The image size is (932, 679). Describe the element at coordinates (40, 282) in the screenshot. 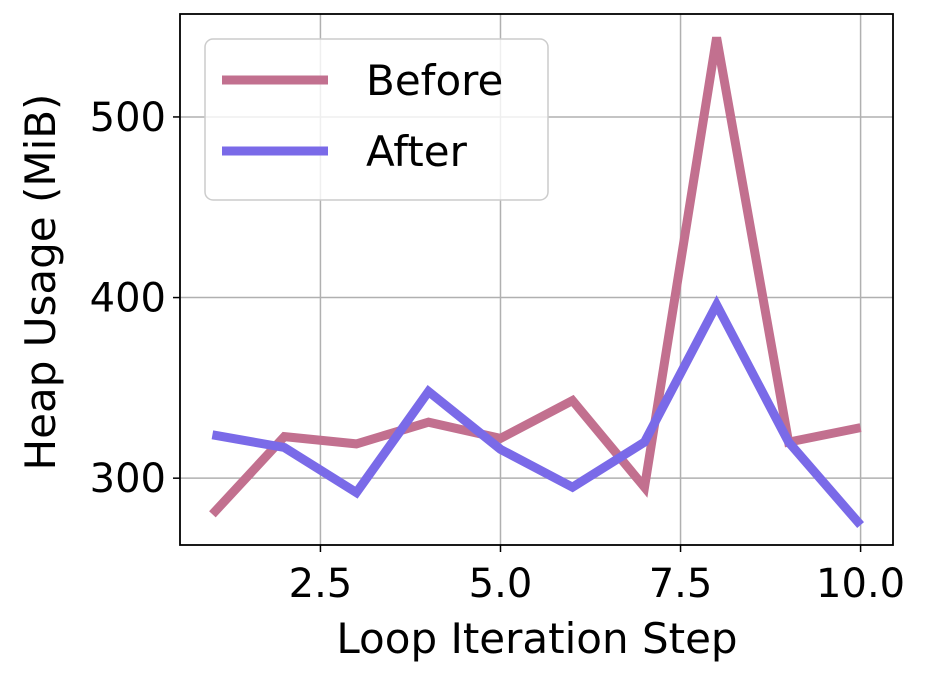

I see `y-axis-label: Heap Usage (MiB)` at that location.